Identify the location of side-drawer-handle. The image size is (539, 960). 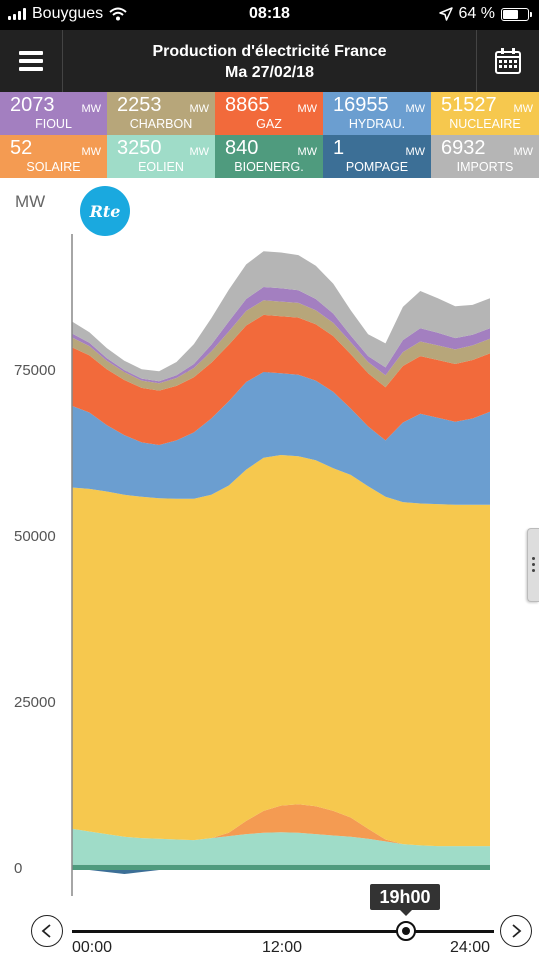
(533, 565).